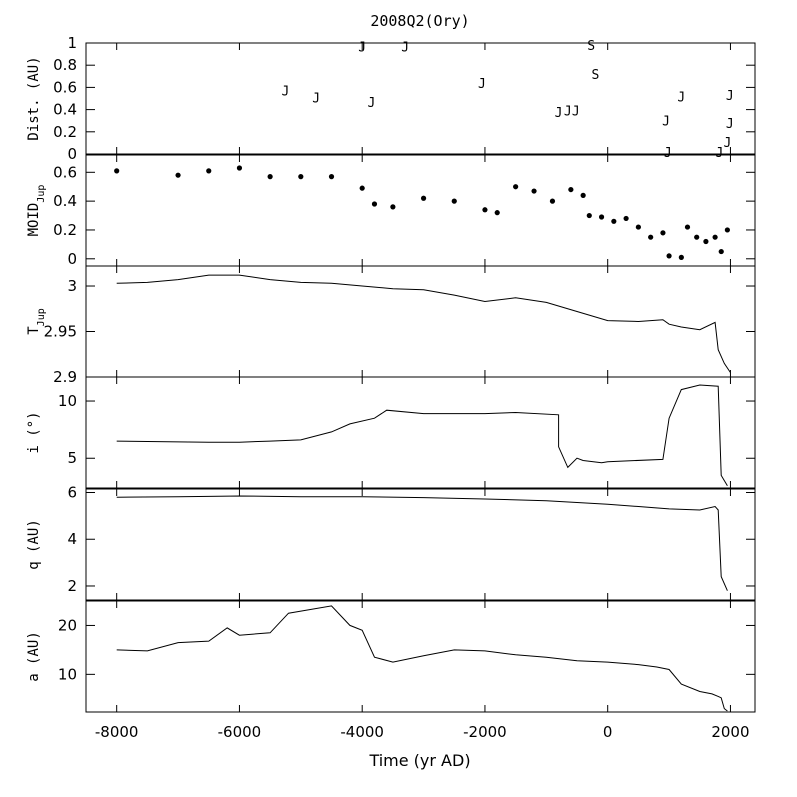 This screenshot has width=797, height=797. I want to click on y-tick-label-tjup: 3, so click(72, 286).